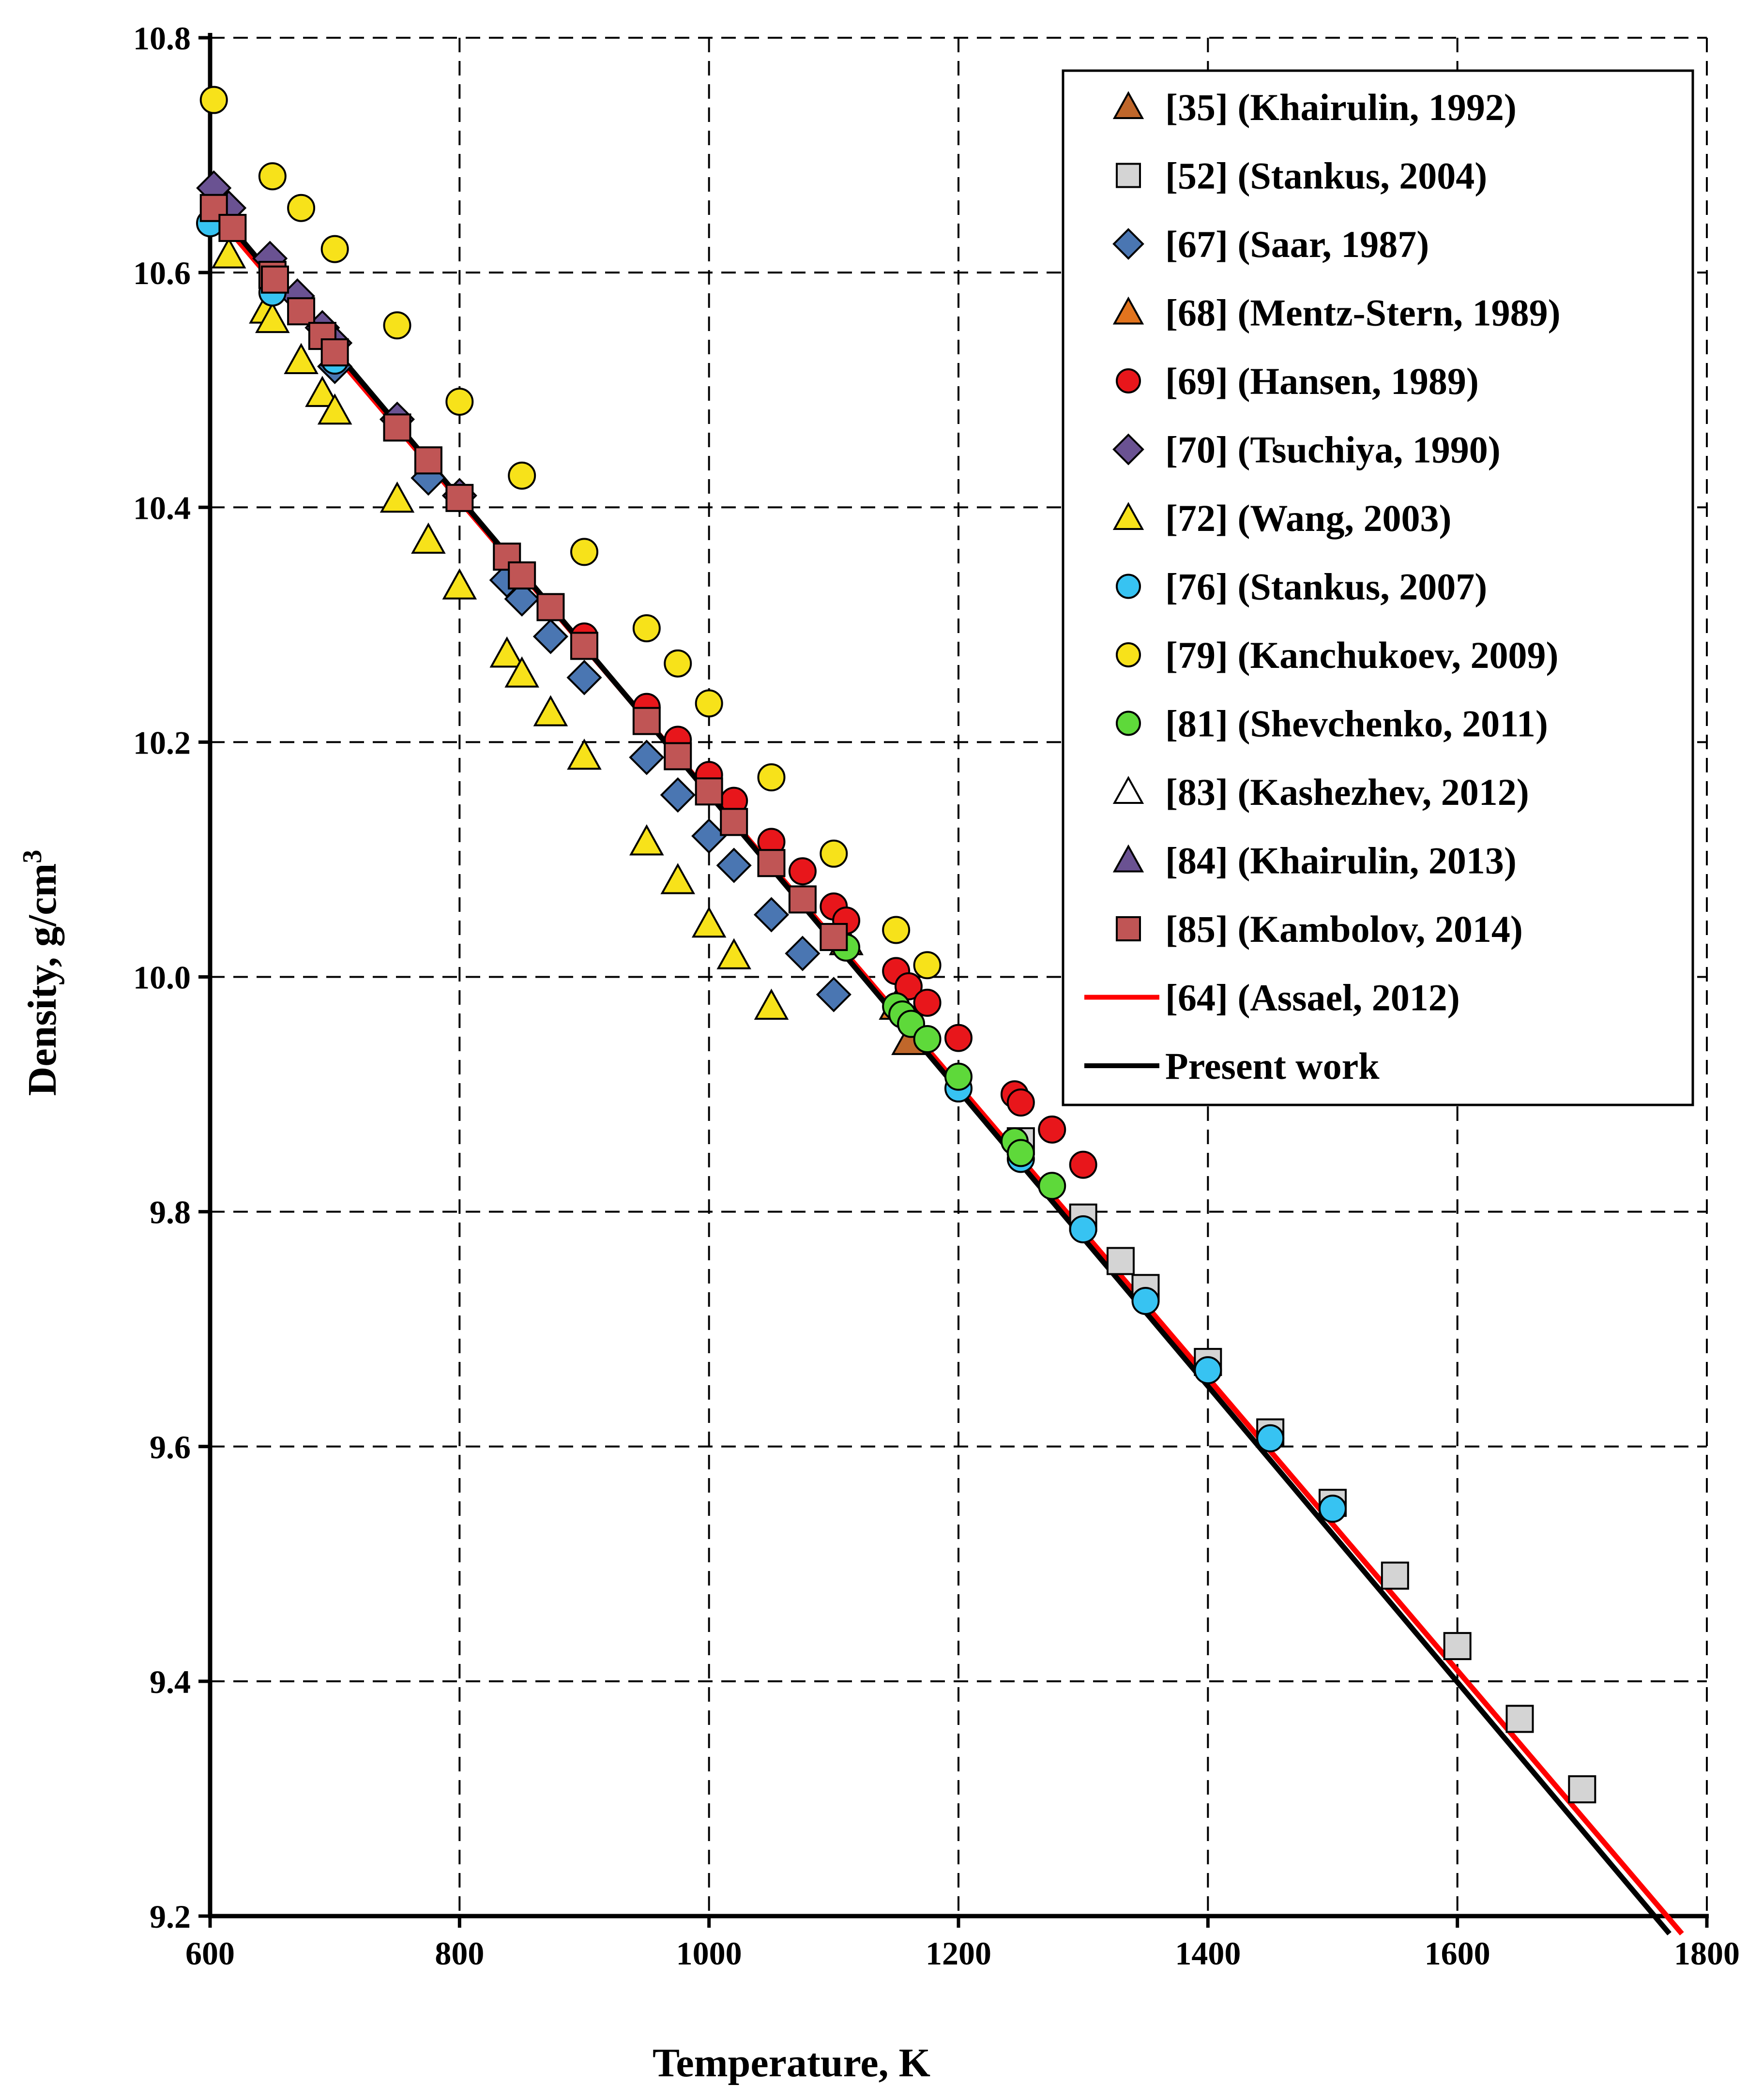  Describe the element at coordinates (1333, 450) in the screenshot. I see `legend-label-s70: [70] (Tsuchiya, 1990)` at that location.